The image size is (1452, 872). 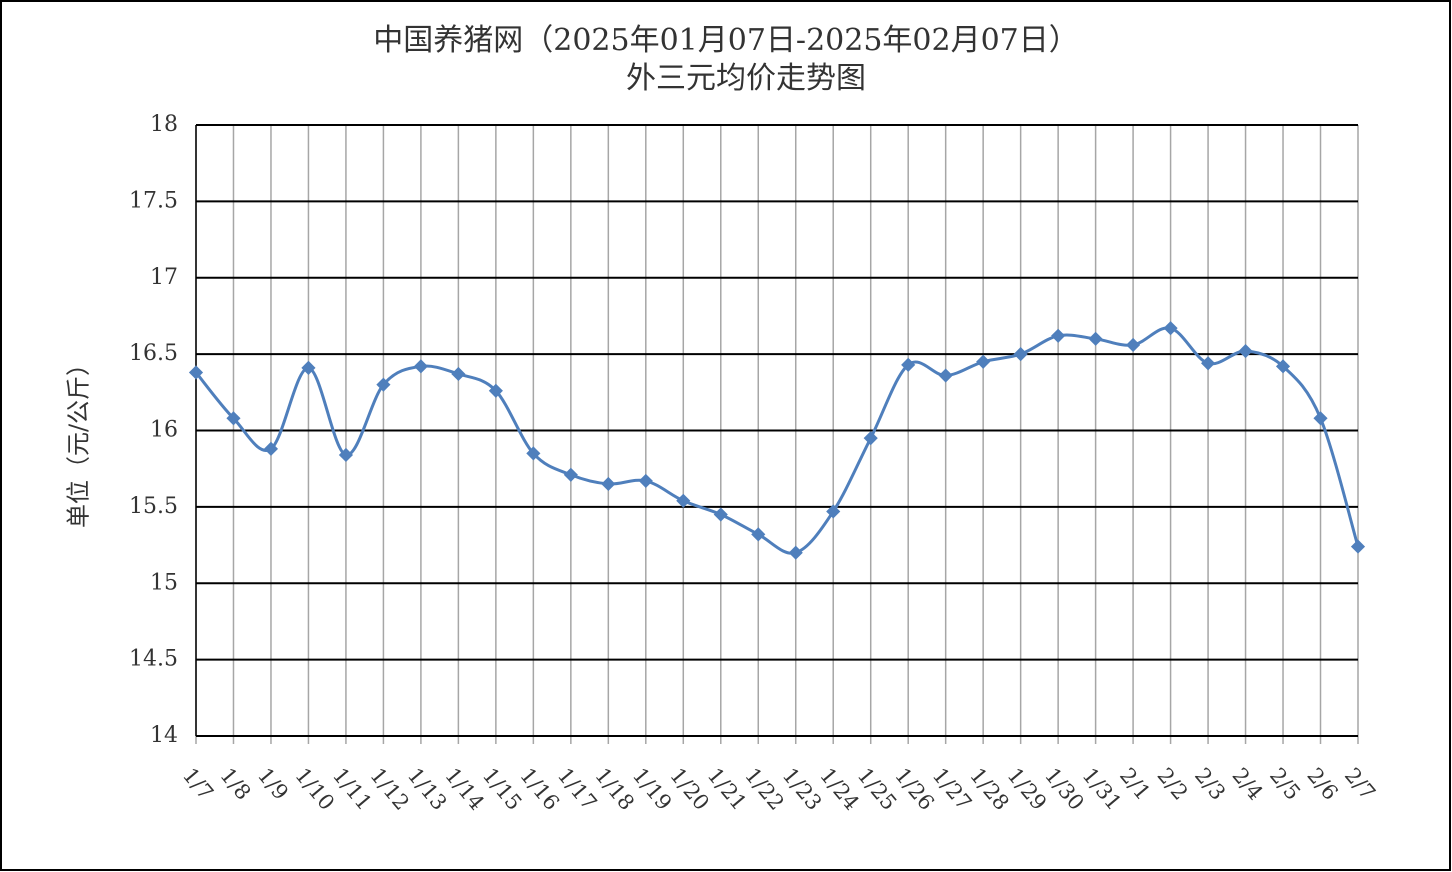 What do you see at coordinates (164, 430) in the screenshot?
I see `y-tick-label: 16` at bounding box center [164, 430].